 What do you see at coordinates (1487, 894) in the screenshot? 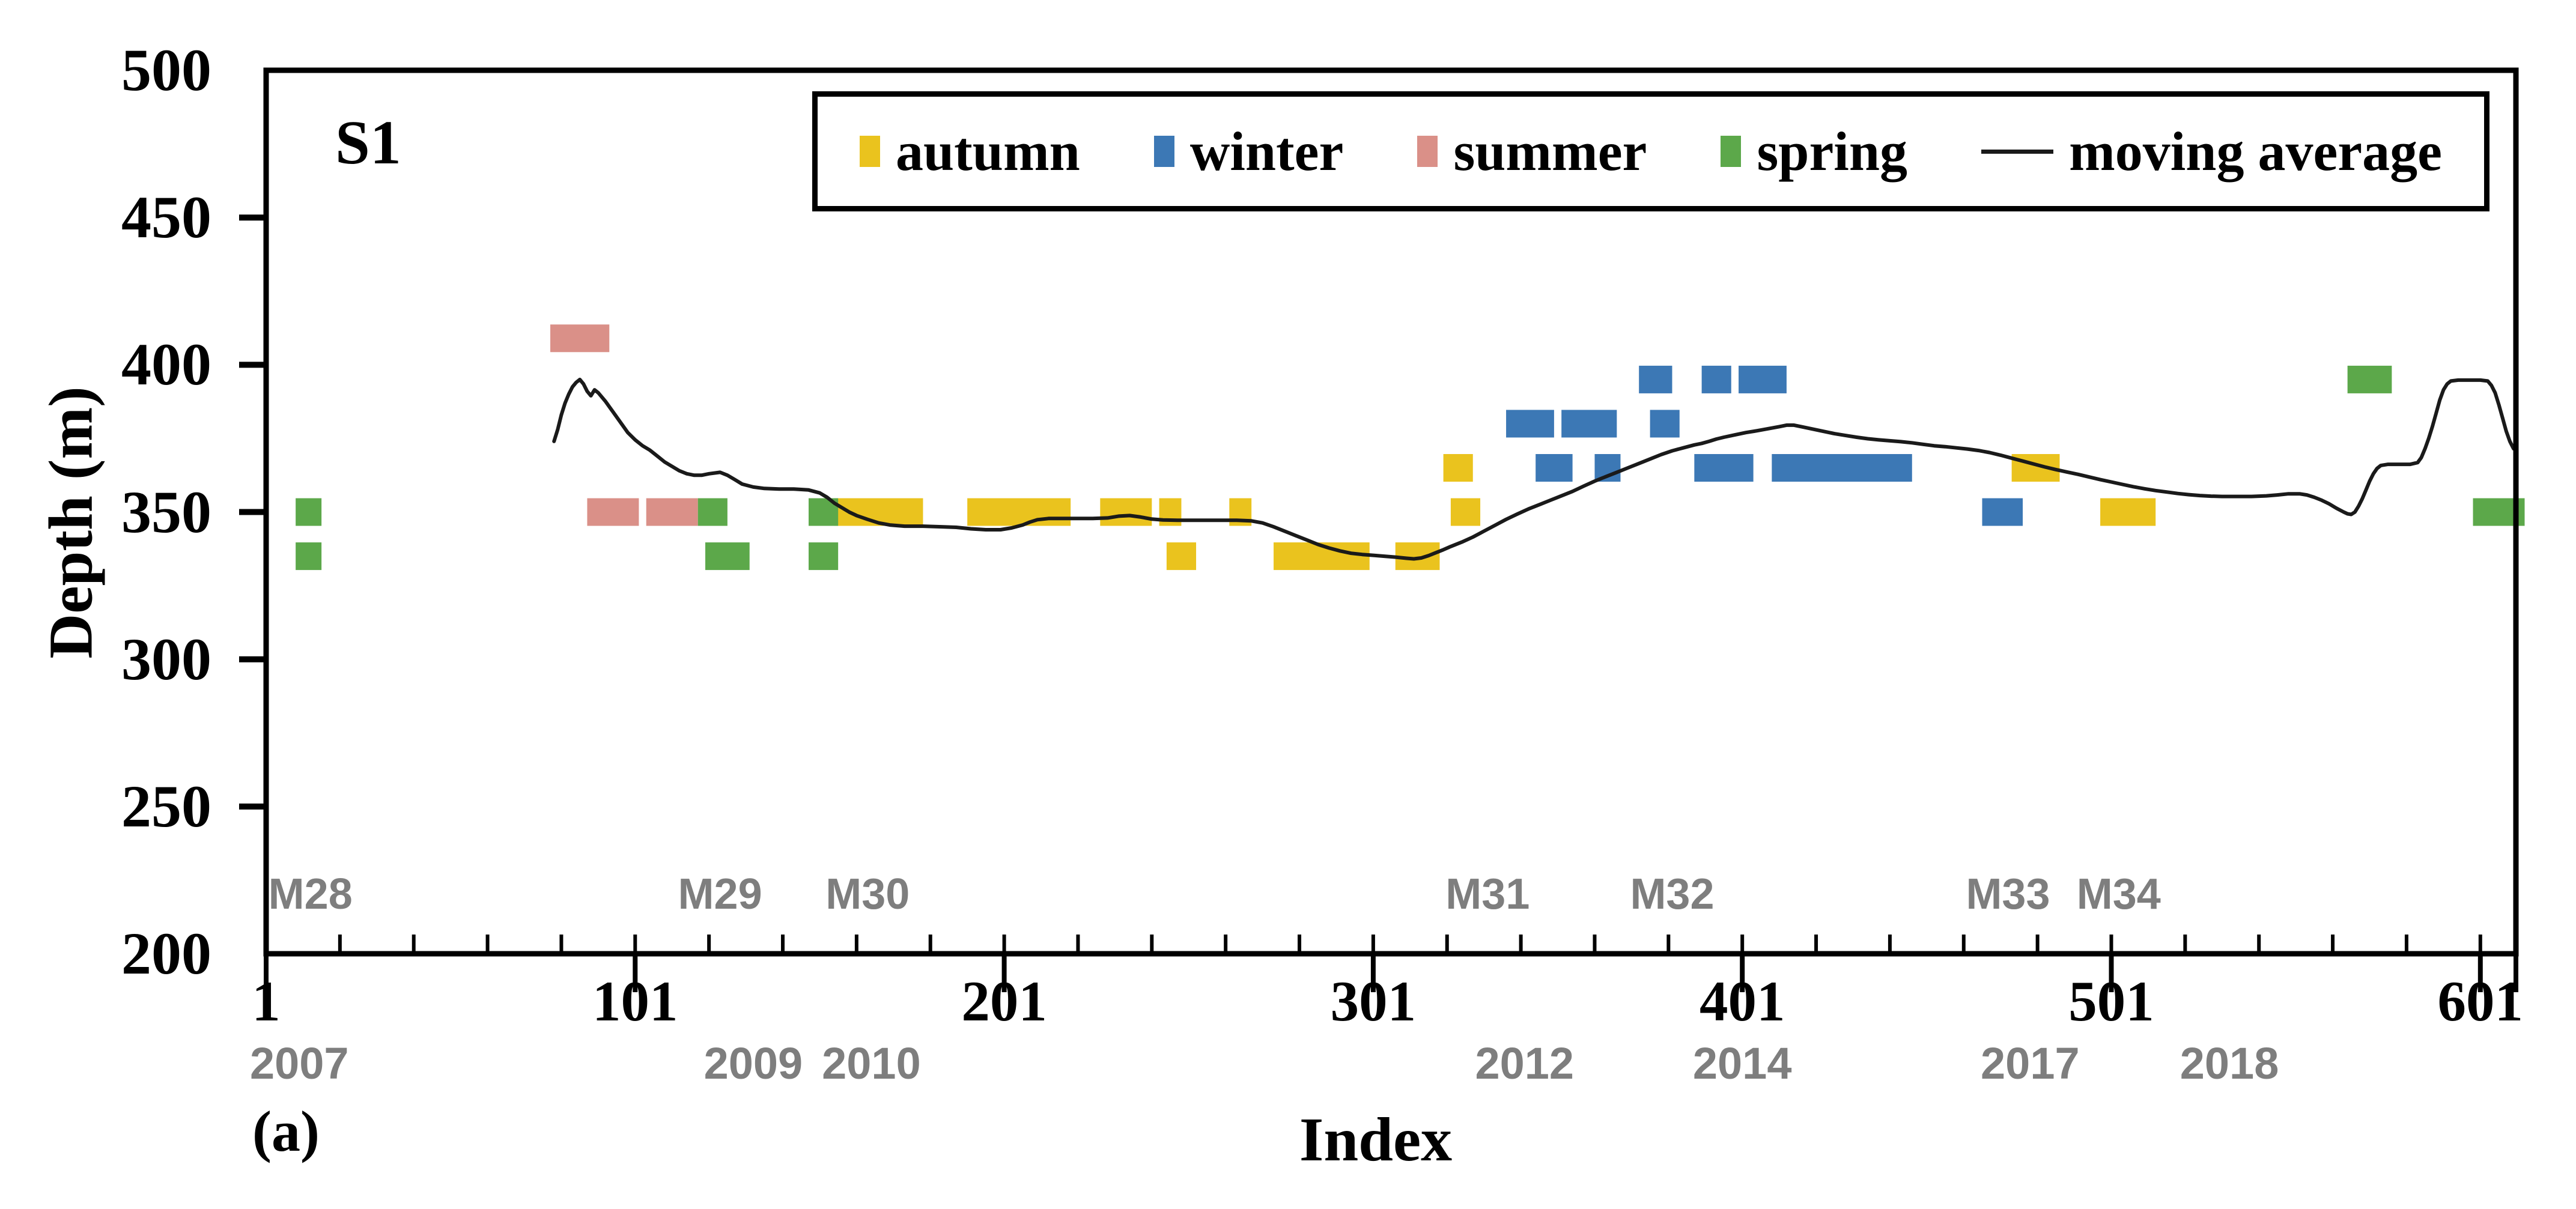
I see `mooring-label: M31` at bounding box center [1487, 894].